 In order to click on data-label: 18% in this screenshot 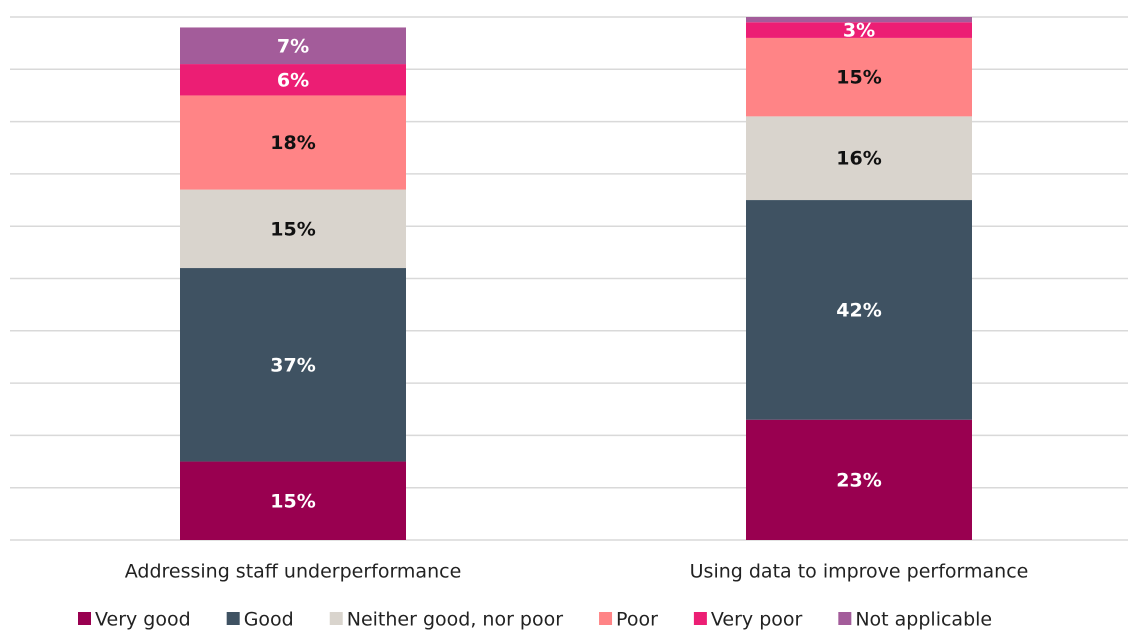, I will do `click(292, 143)`.